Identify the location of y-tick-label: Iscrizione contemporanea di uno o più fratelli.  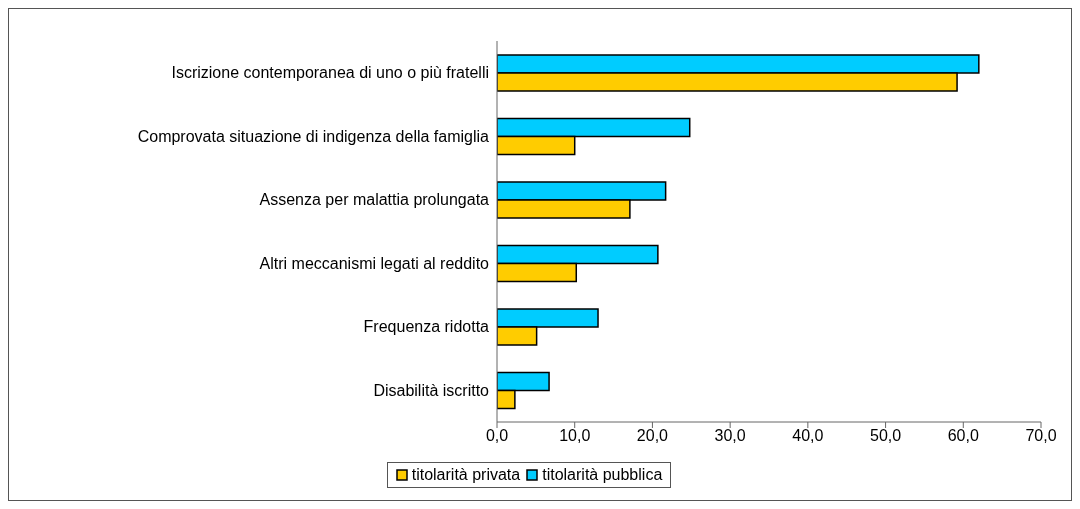
(330, 73).